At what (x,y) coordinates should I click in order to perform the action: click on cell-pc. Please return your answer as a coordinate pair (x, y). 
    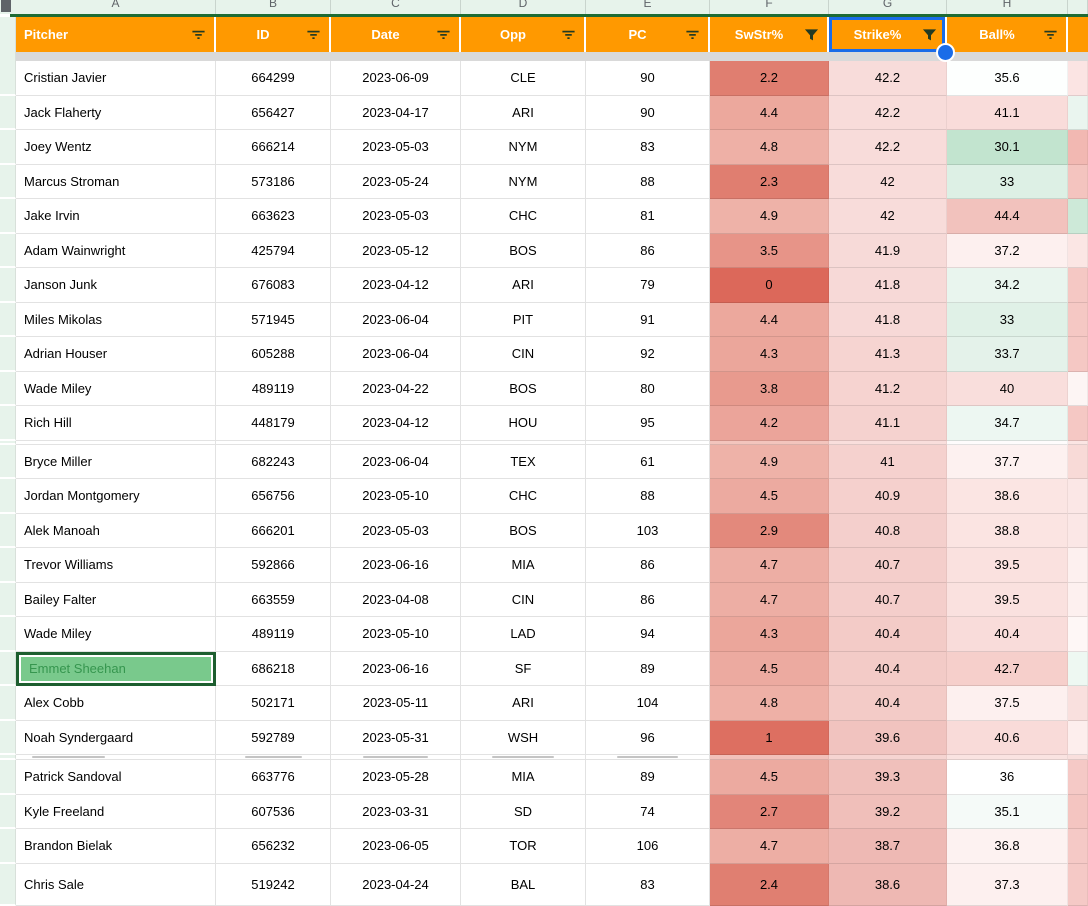
    Looking at the image, I should click on (648, 442).